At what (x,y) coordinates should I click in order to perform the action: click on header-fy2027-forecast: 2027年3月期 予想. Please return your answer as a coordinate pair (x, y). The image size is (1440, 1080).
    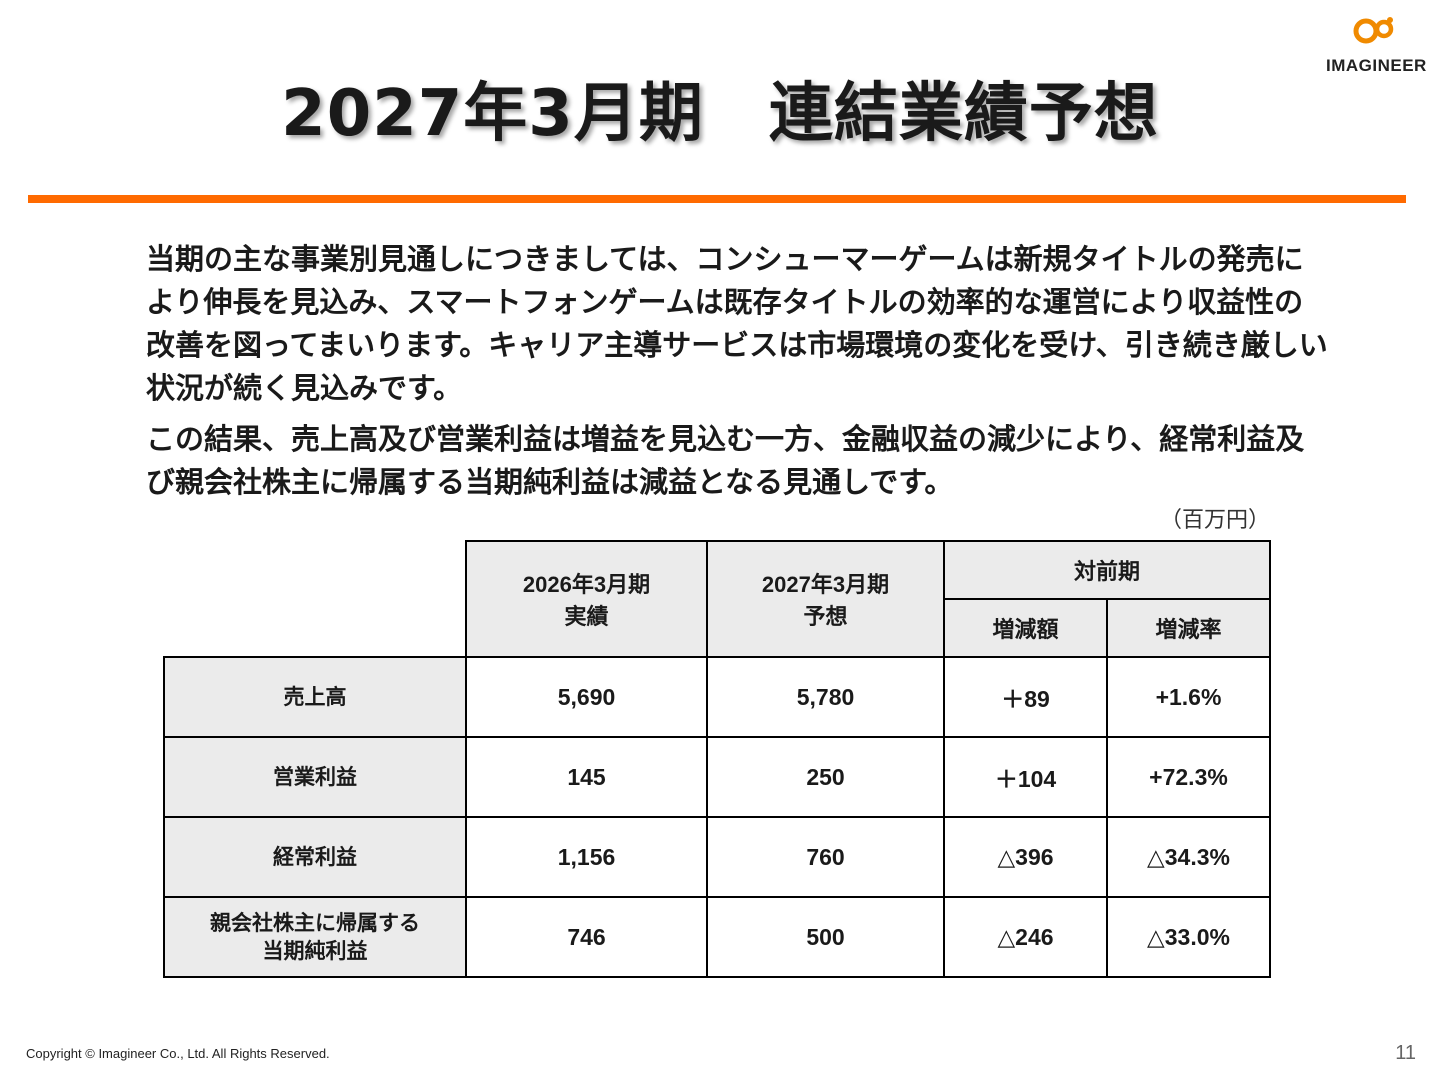
    Looking at the image, I should click on (825, 599).